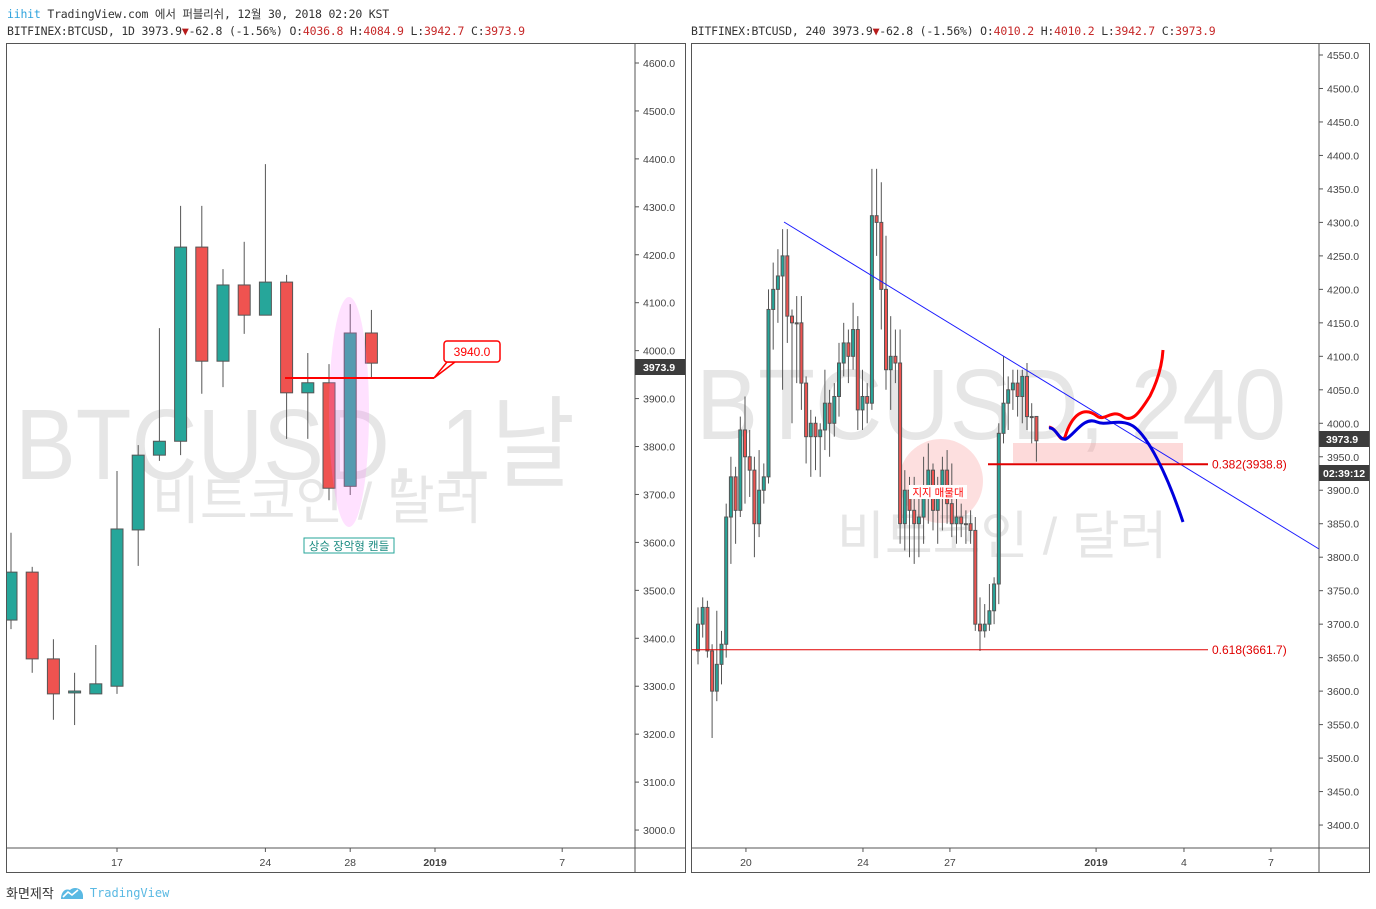 The width and height of the screenshot is (1376, 909). Describe the element at coordinates (1343, 826) in the screenshot. I see `y-tick-label: 3400.0` at that location.